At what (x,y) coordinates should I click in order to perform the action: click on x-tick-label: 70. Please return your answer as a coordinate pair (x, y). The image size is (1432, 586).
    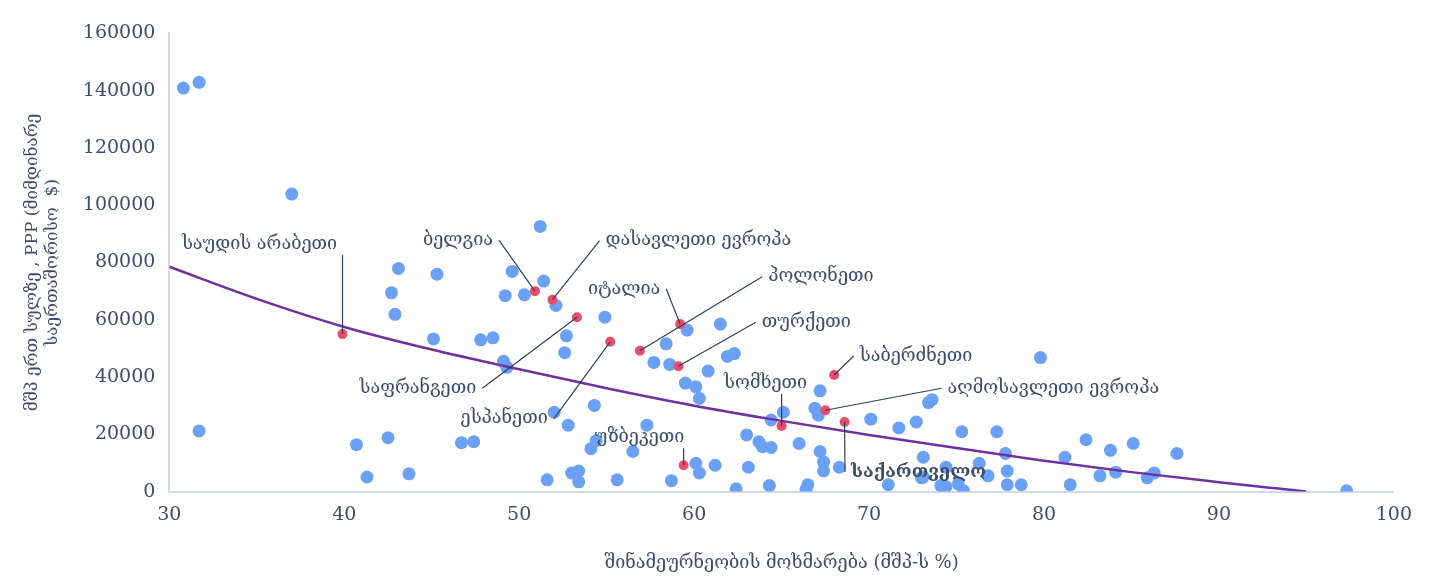
    Looking at the image, I should click on (869, 512).